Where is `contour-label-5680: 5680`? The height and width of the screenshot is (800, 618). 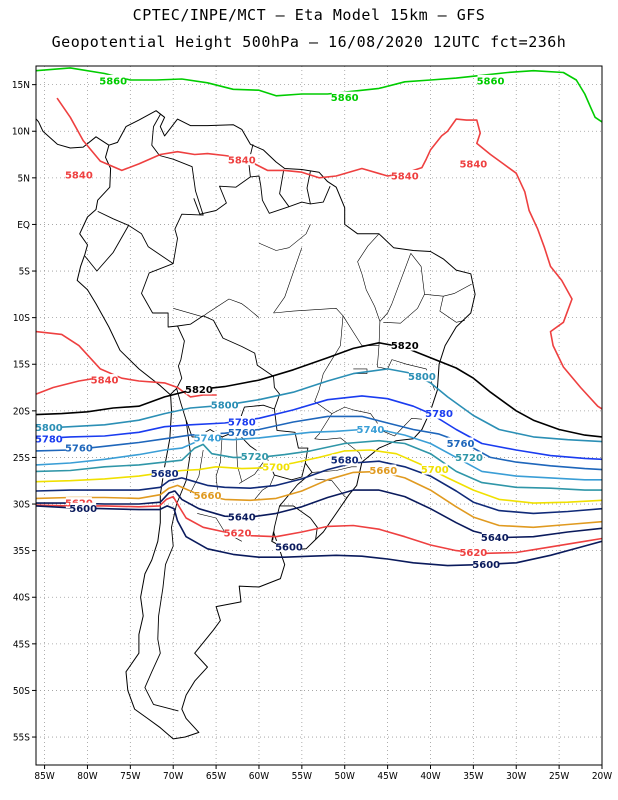 contour-label-5680: 5680 is located at coordinates (165, 474).